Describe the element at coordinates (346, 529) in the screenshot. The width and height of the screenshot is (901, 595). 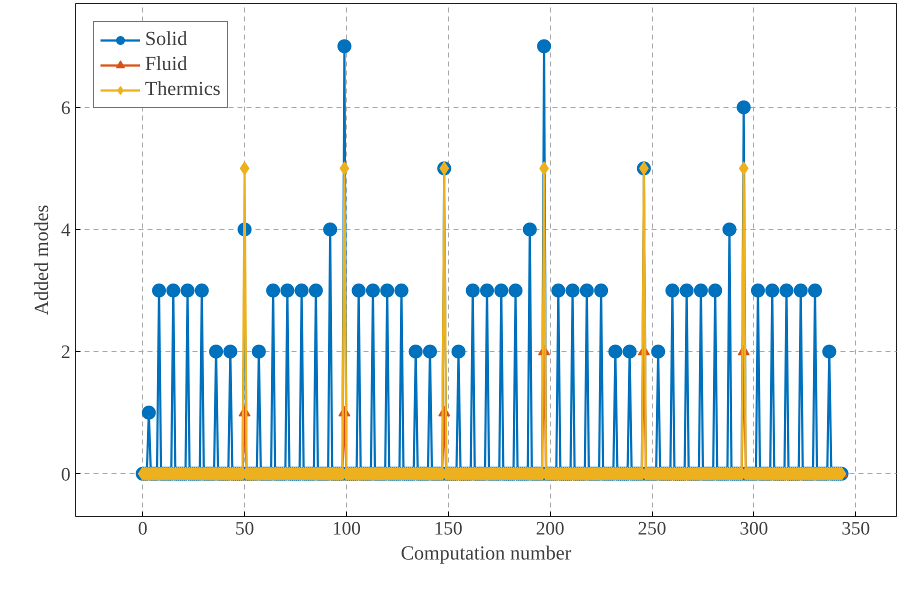
I see `x-tick-label: 100` at that location.